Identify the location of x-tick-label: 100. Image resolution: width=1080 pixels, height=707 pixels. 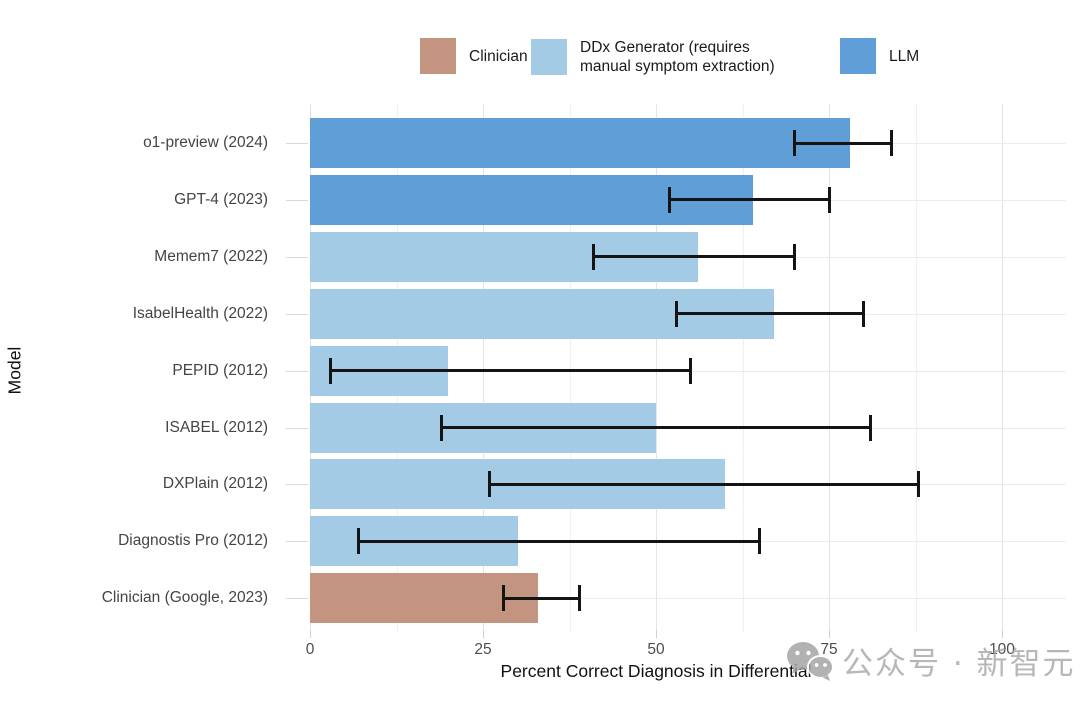
(1002, 649).